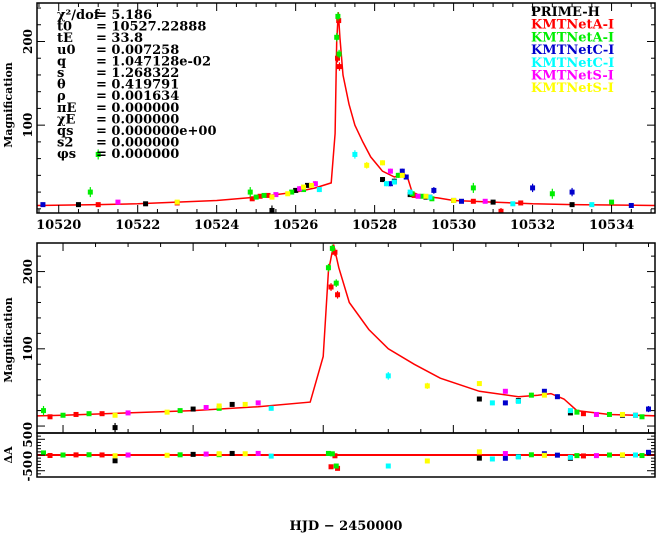 The image size is (656, 542). Describe the element at coordinates (137, 143) in the screenshot. I see `param-value: = 0.000000` at that location.